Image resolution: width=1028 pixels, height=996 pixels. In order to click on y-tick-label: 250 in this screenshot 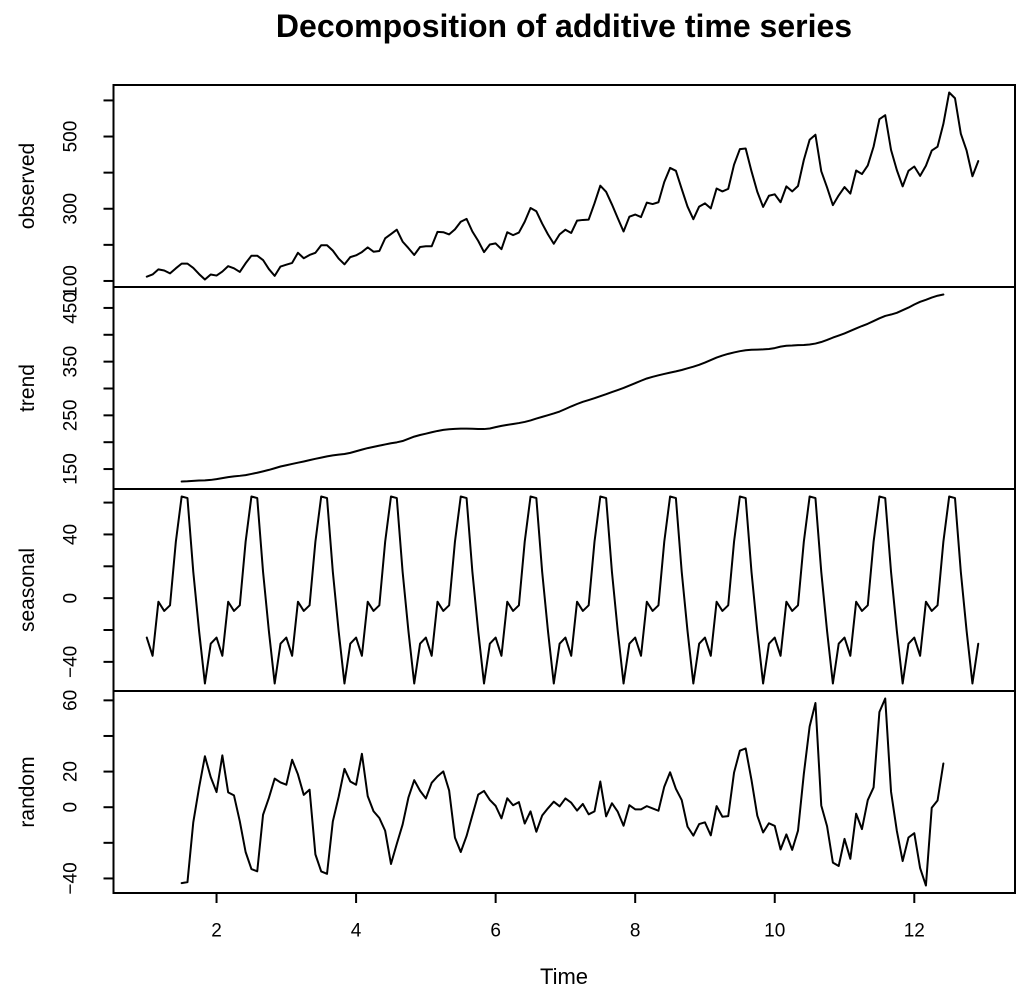, I will do `click(71, 415)`.